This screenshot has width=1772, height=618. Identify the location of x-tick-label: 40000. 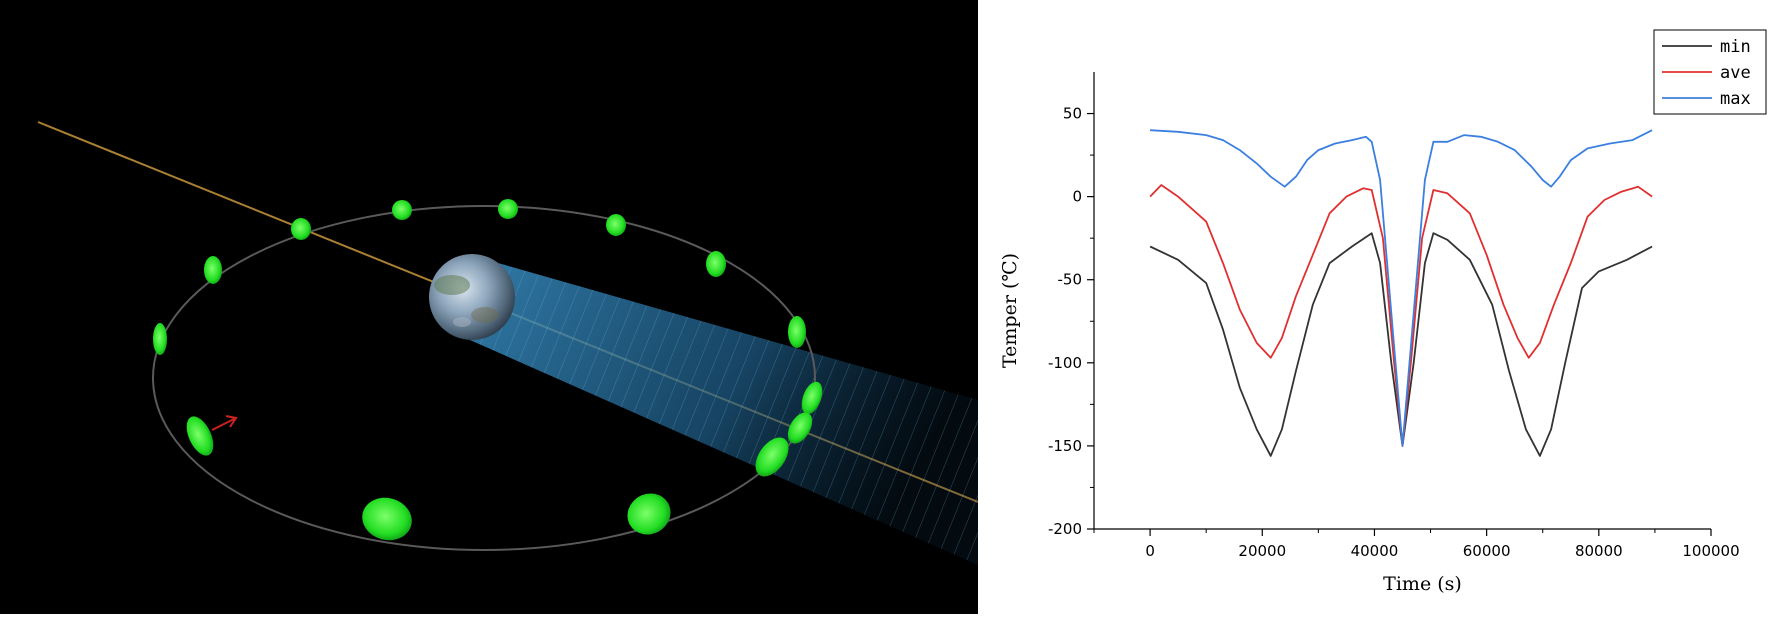
(1375, 551).